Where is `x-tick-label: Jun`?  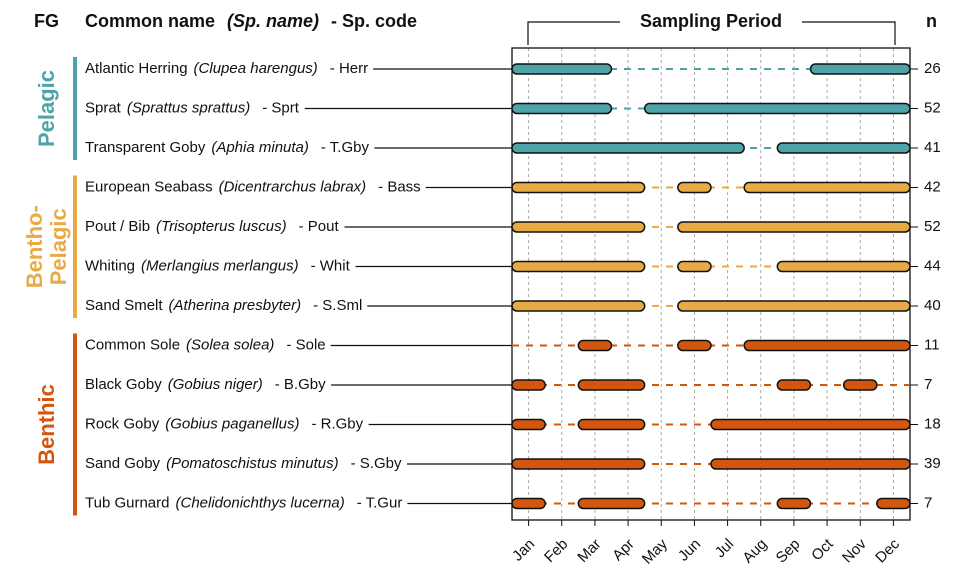
x-tick-label: Jun is located at coordinates (689, 550).